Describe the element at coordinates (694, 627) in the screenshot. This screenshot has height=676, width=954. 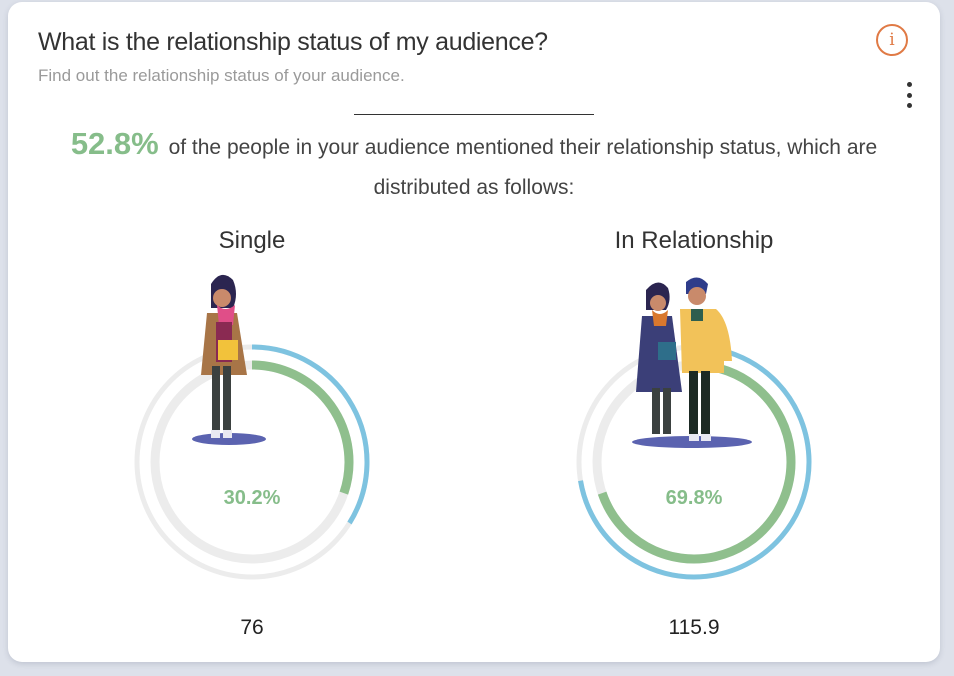
I see `count-in-relationship: 115.9` at that location.